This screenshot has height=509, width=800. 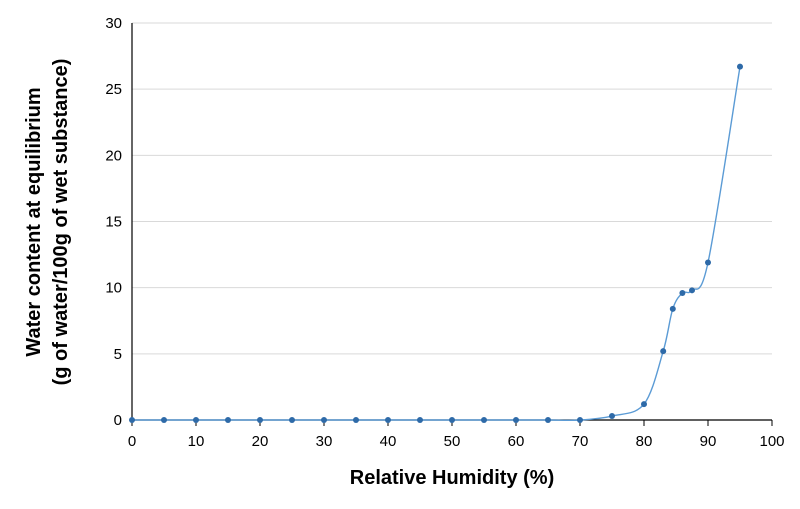 What do you see at coordinates (260, 441) in the screenshot?
I see `x-tick-label: 20` at bounding box center [260, 441].